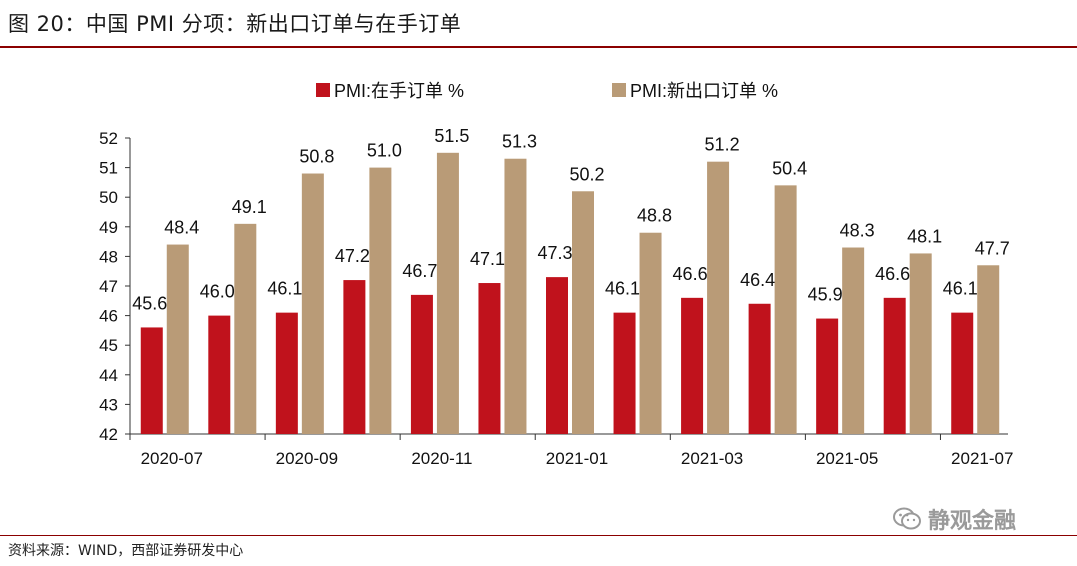  I want to click on y-axis: 42 43 44 45 46 47 48 49 50 51 52, so click(115, 286).